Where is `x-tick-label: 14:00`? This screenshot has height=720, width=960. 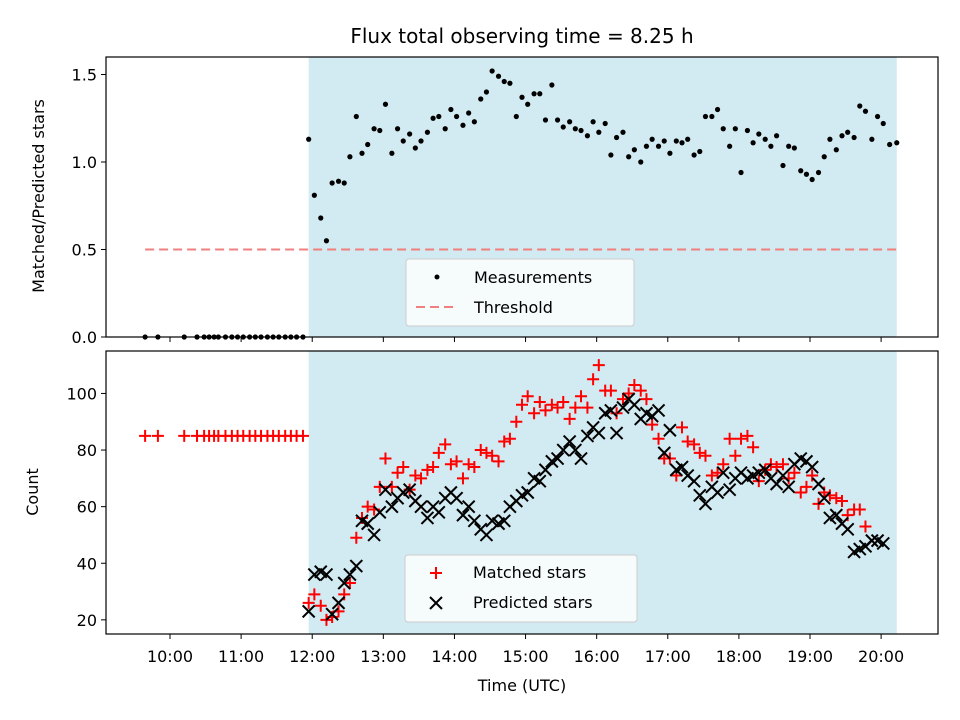 x-tick-label: 14:00 is located at coordinates (454, 656).